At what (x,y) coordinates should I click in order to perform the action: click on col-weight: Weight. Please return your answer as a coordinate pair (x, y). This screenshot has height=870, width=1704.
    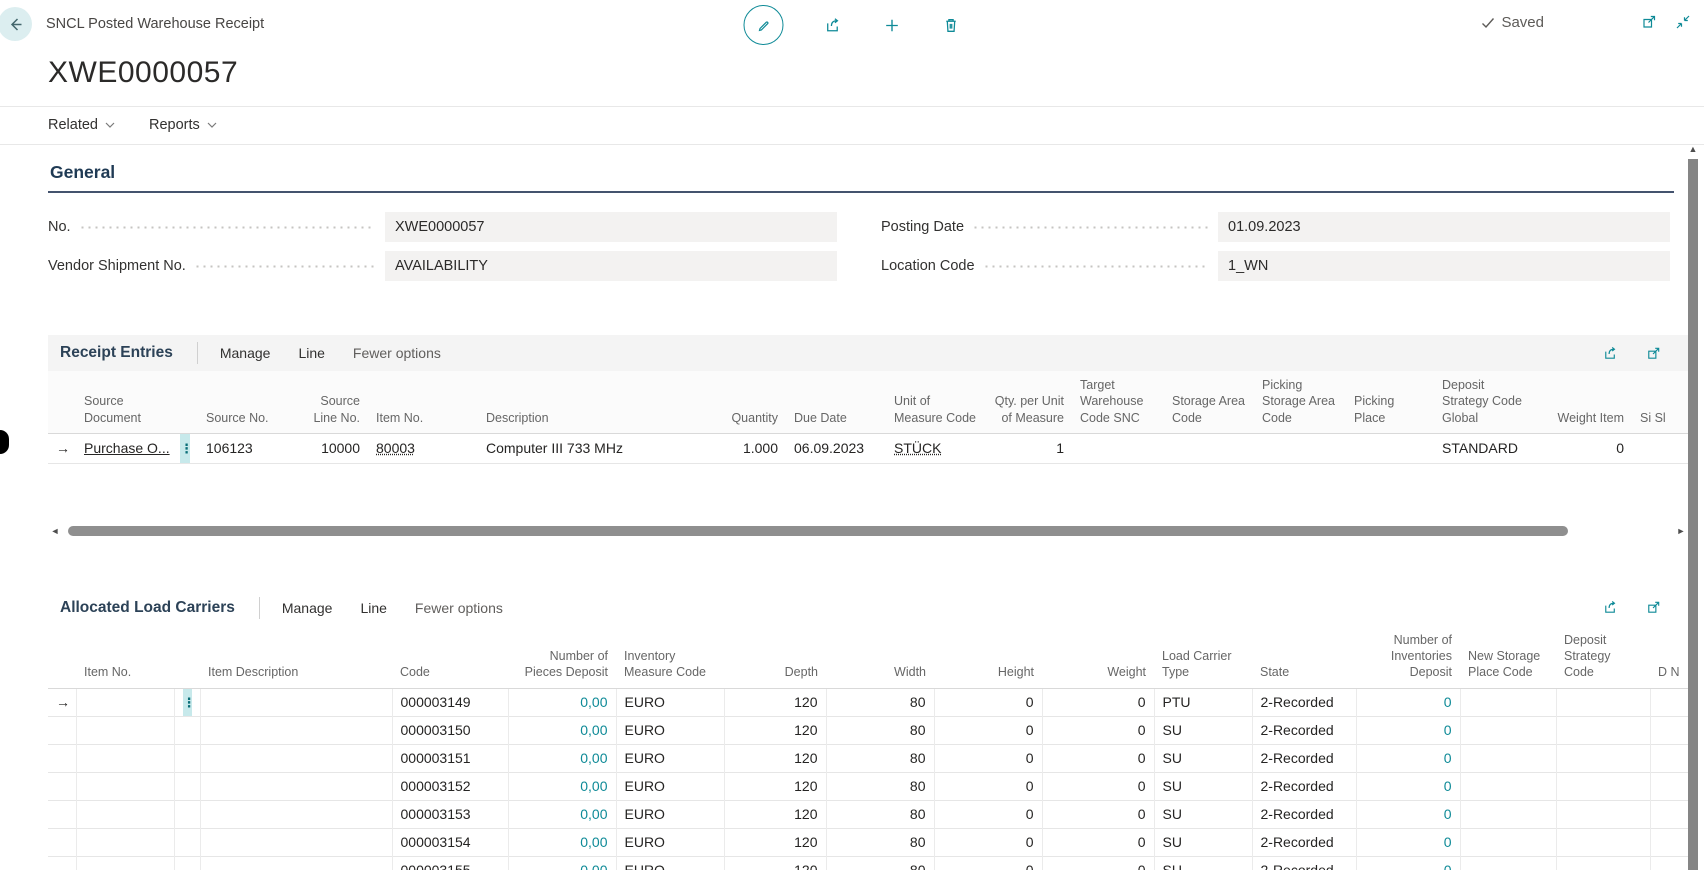
    Looking at the image, I should click on (1098, 657).